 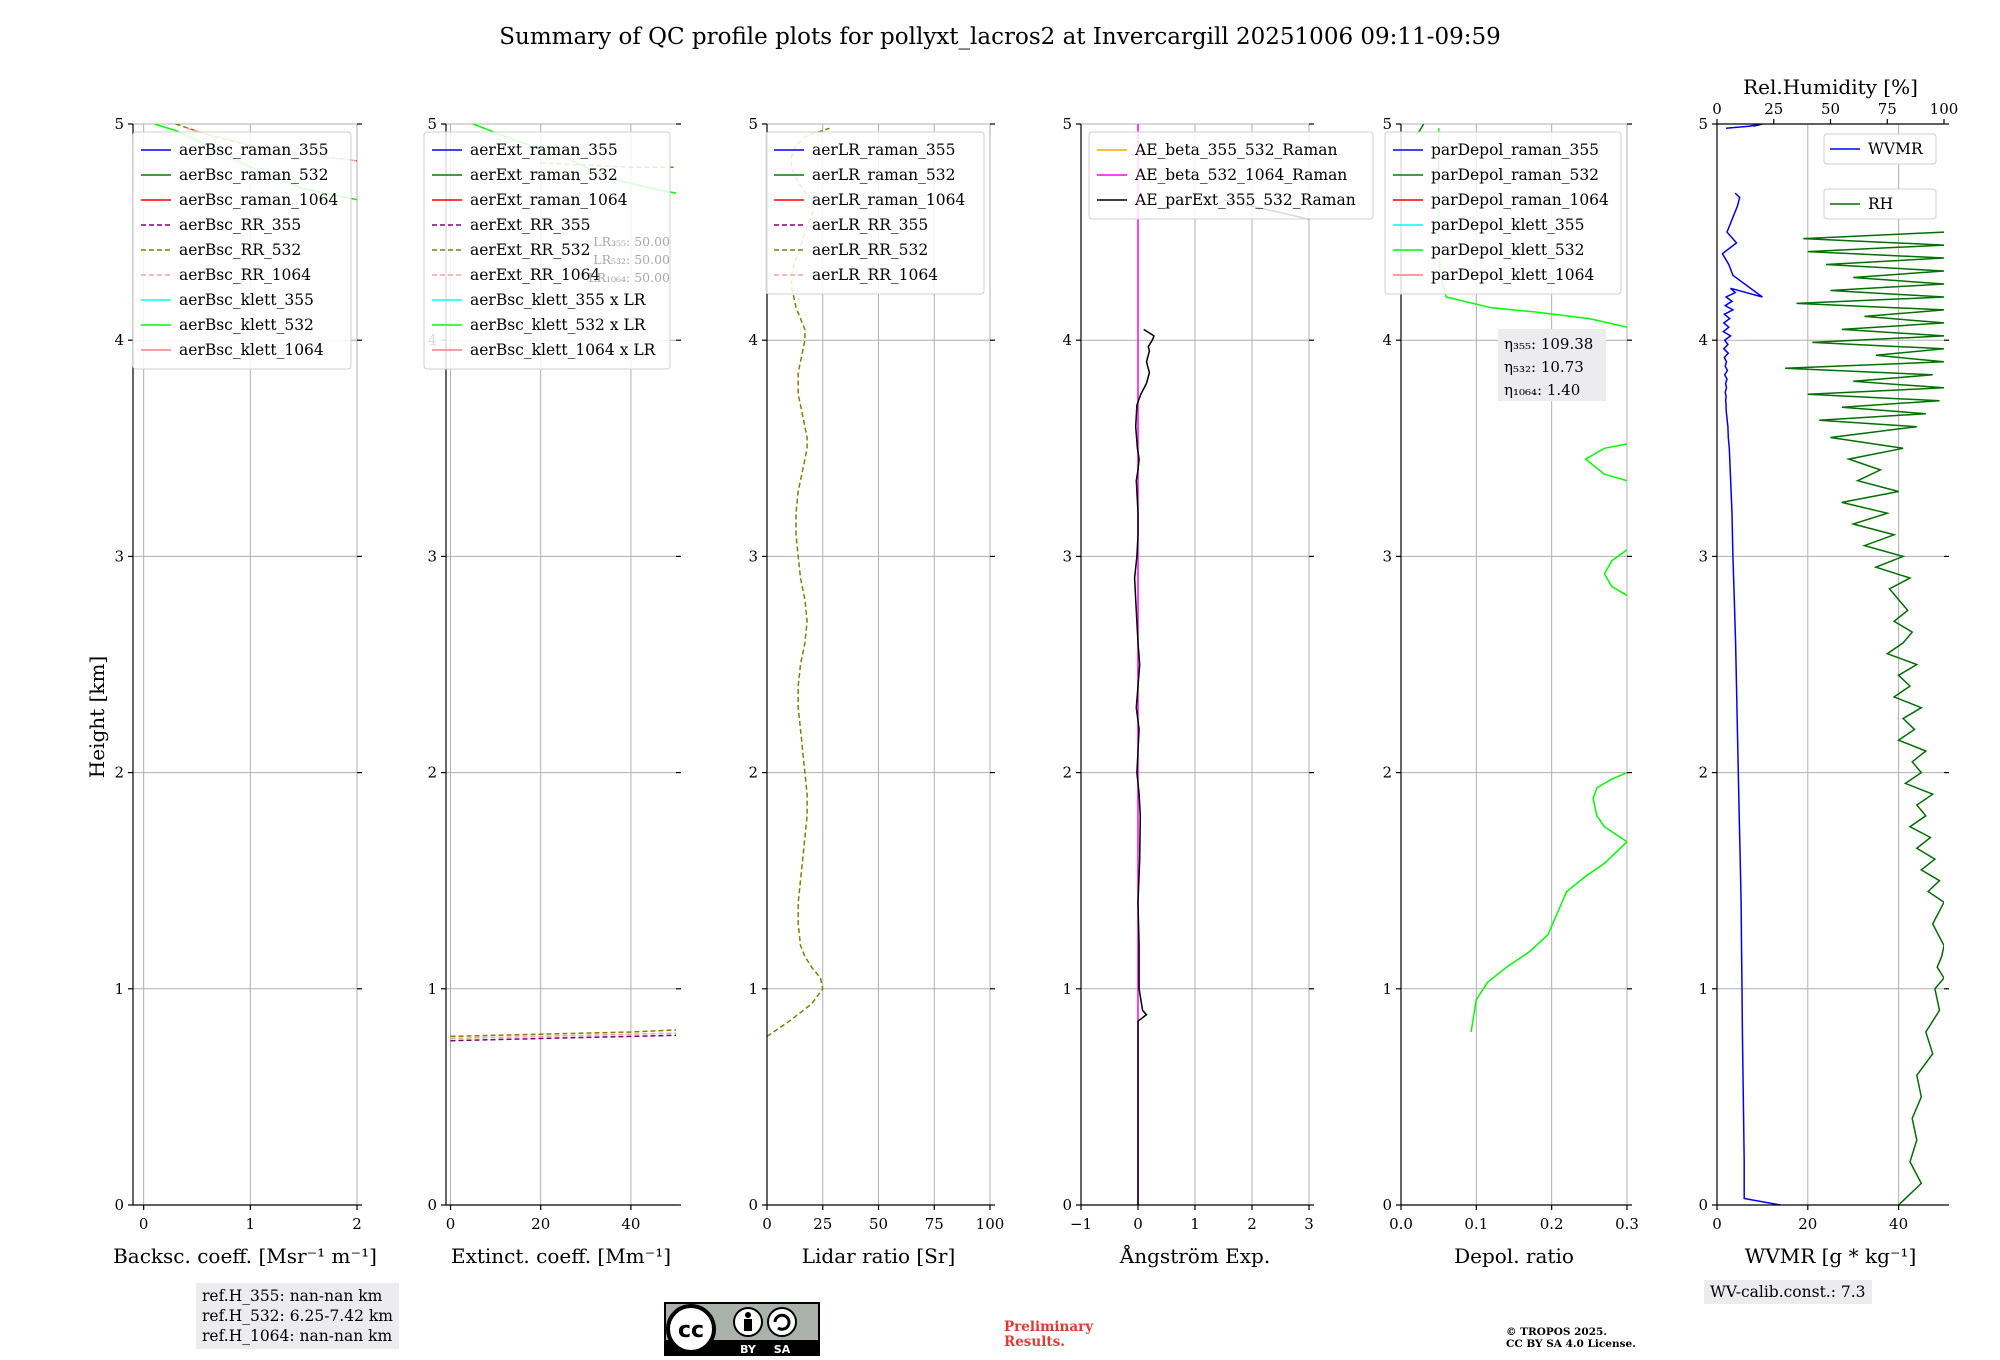 I want to click on wv-calibration-box: WV-calib.const.: 7.3, so click(x=1788, y=1292).